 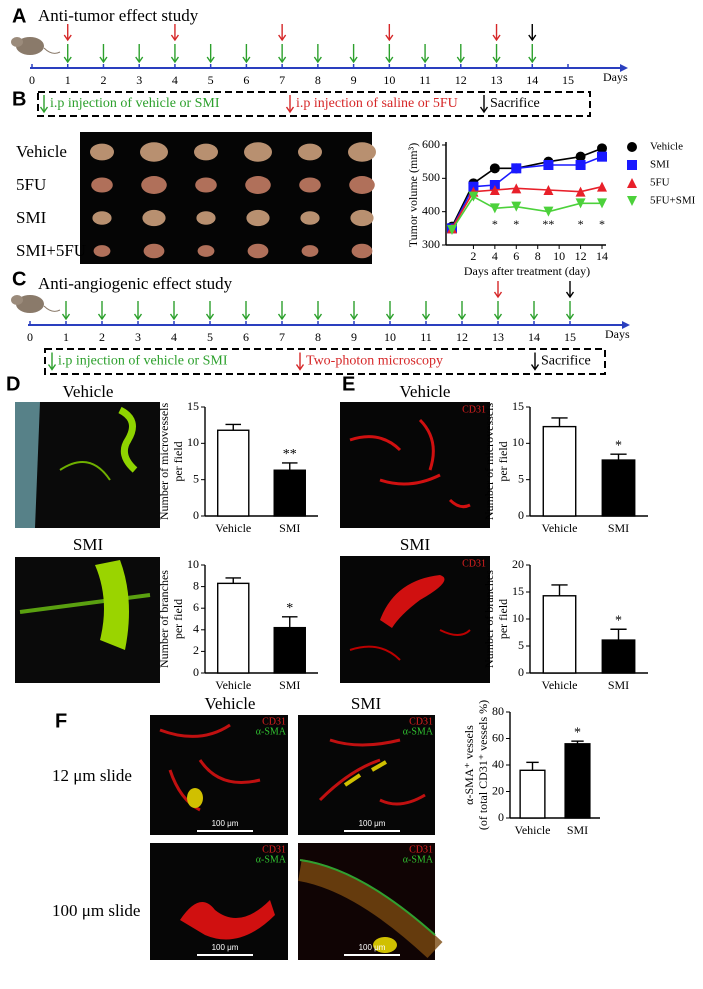 I want to click on scale-label: 100 μm, so click(x=225, y=947).